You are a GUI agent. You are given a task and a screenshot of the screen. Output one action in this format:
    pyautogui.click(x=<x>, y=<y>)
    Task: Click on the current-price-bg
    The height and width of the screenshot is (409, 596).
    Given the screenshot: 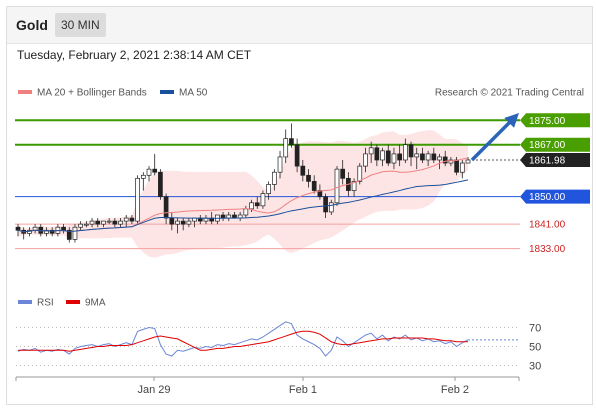 What is the action you would take?
    pyautogui.click(x=555, y=160)
    